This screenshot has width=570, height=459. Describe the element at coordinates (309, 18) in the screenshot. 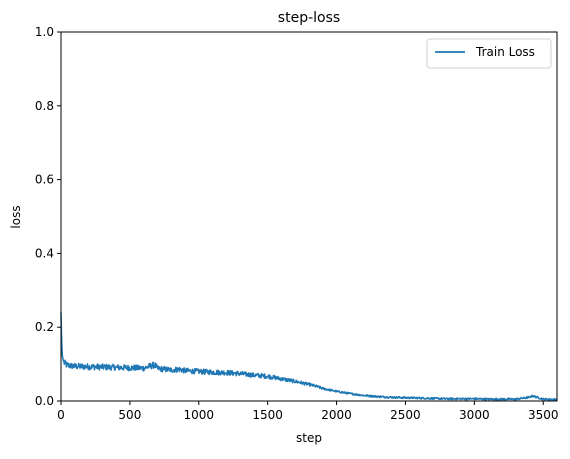

I see `chart-title: step-loss` at that location.